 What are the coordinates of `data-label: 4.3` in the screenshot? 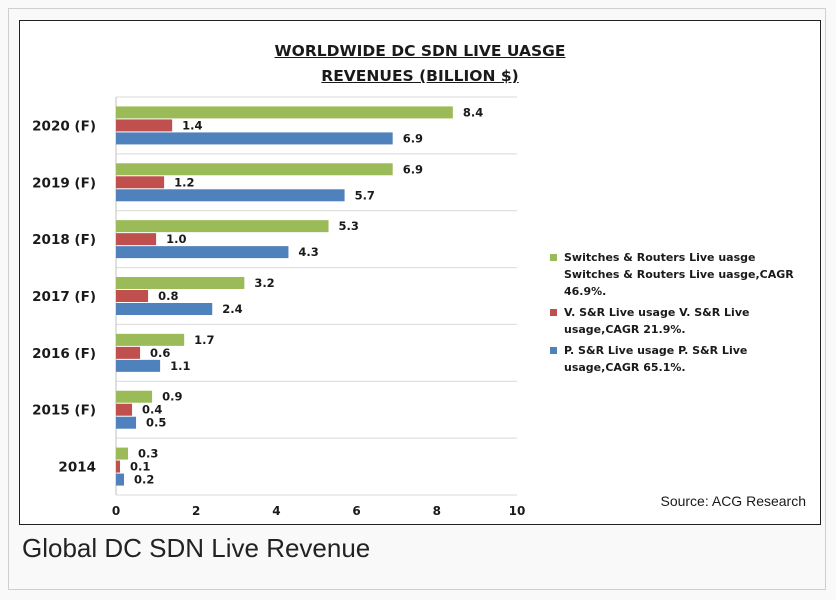 It's located at (308, 252).